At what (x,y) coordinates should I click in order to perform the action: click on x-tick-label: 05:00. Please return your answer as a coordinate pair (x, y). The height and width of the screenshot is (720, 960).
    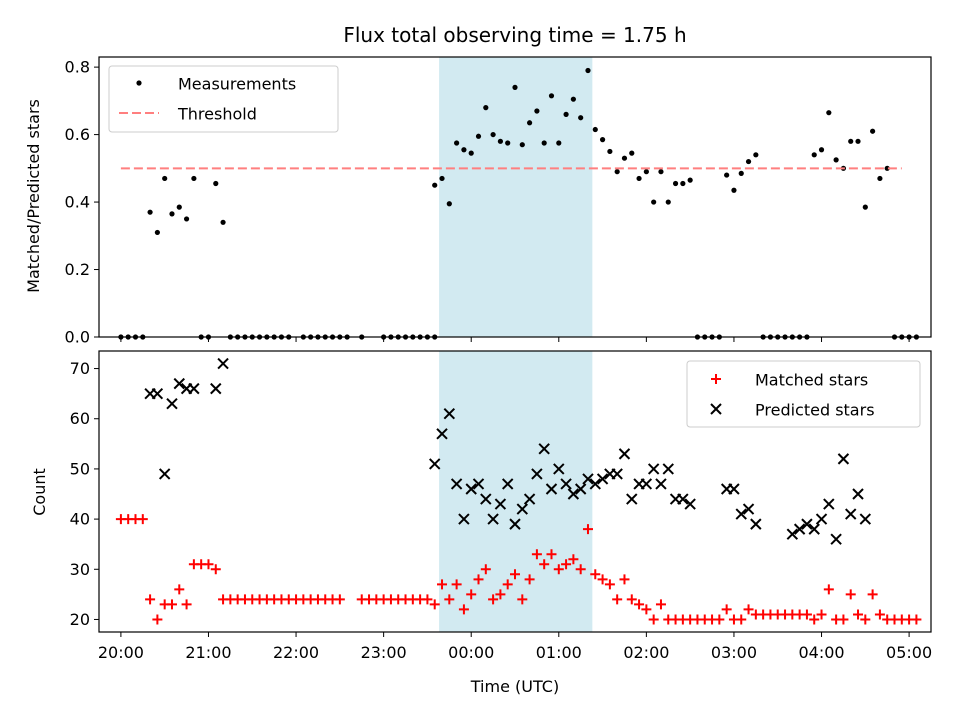
    Looking at the image, I should click on (909, 652).